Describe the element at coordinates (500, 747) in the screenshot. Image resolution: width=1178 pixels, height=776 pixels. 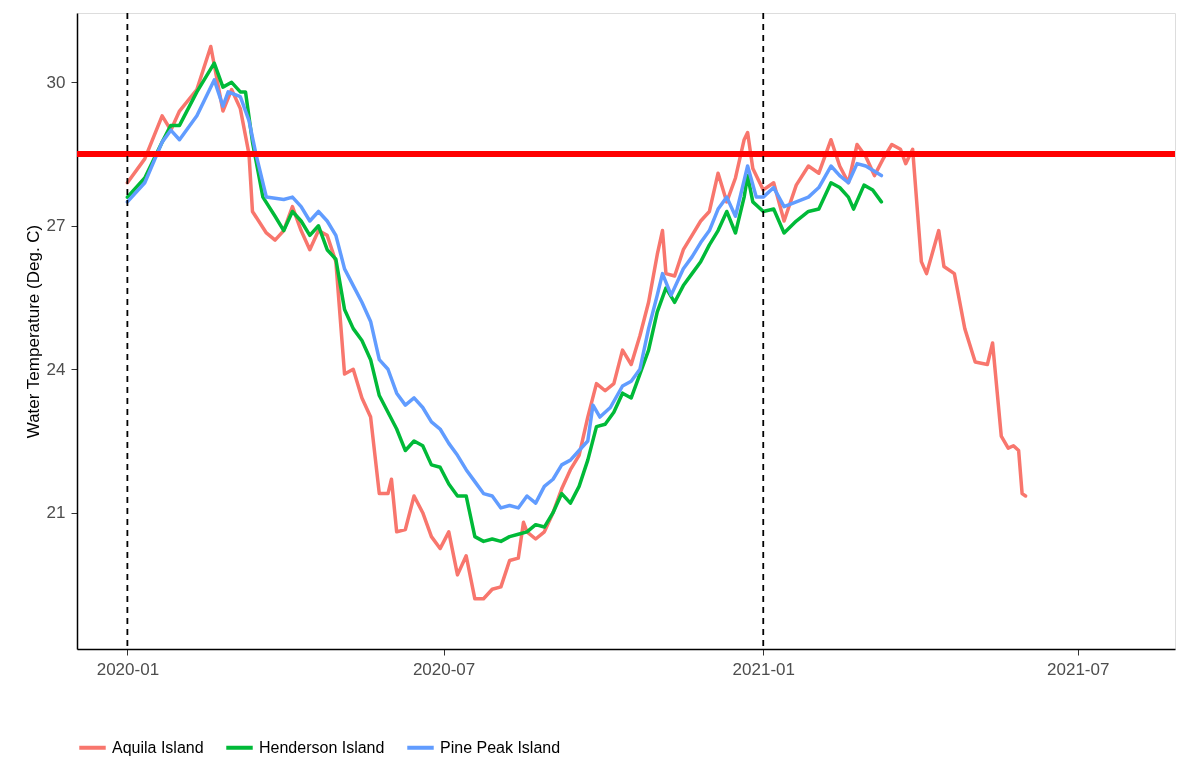
I see `legend-label: Pine Peak Island` at that location.